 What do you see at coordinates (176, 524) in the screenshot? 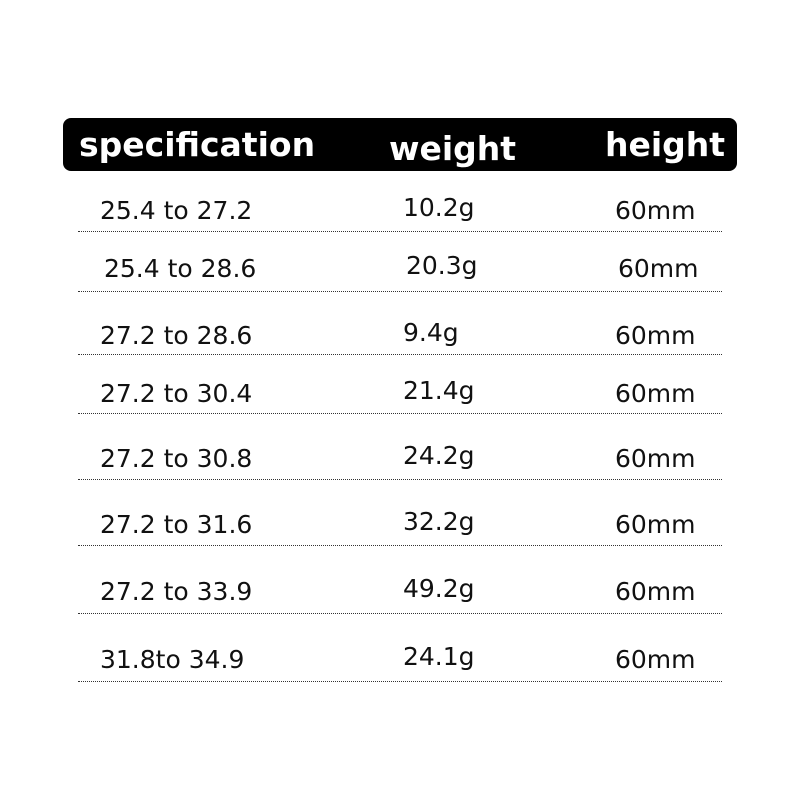
I see `spec-cell: 27.2 to 31.6` at bounding box center [176, 524].